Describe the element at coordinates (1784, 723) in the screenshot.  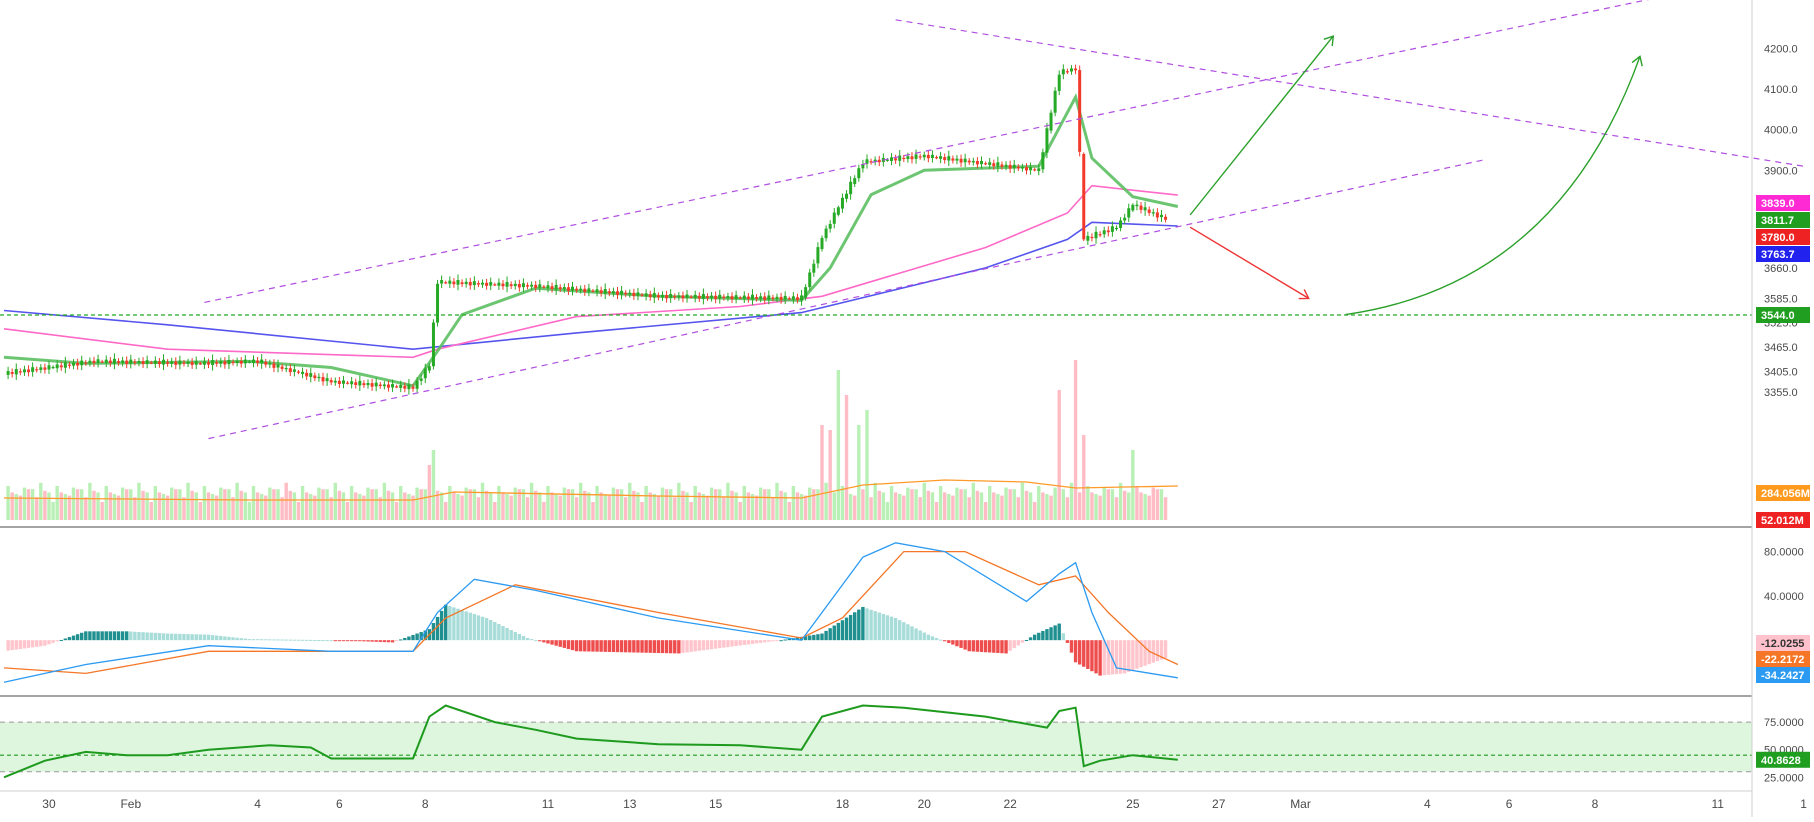
I see `rsi-tick-label: 75.0000` at that location.